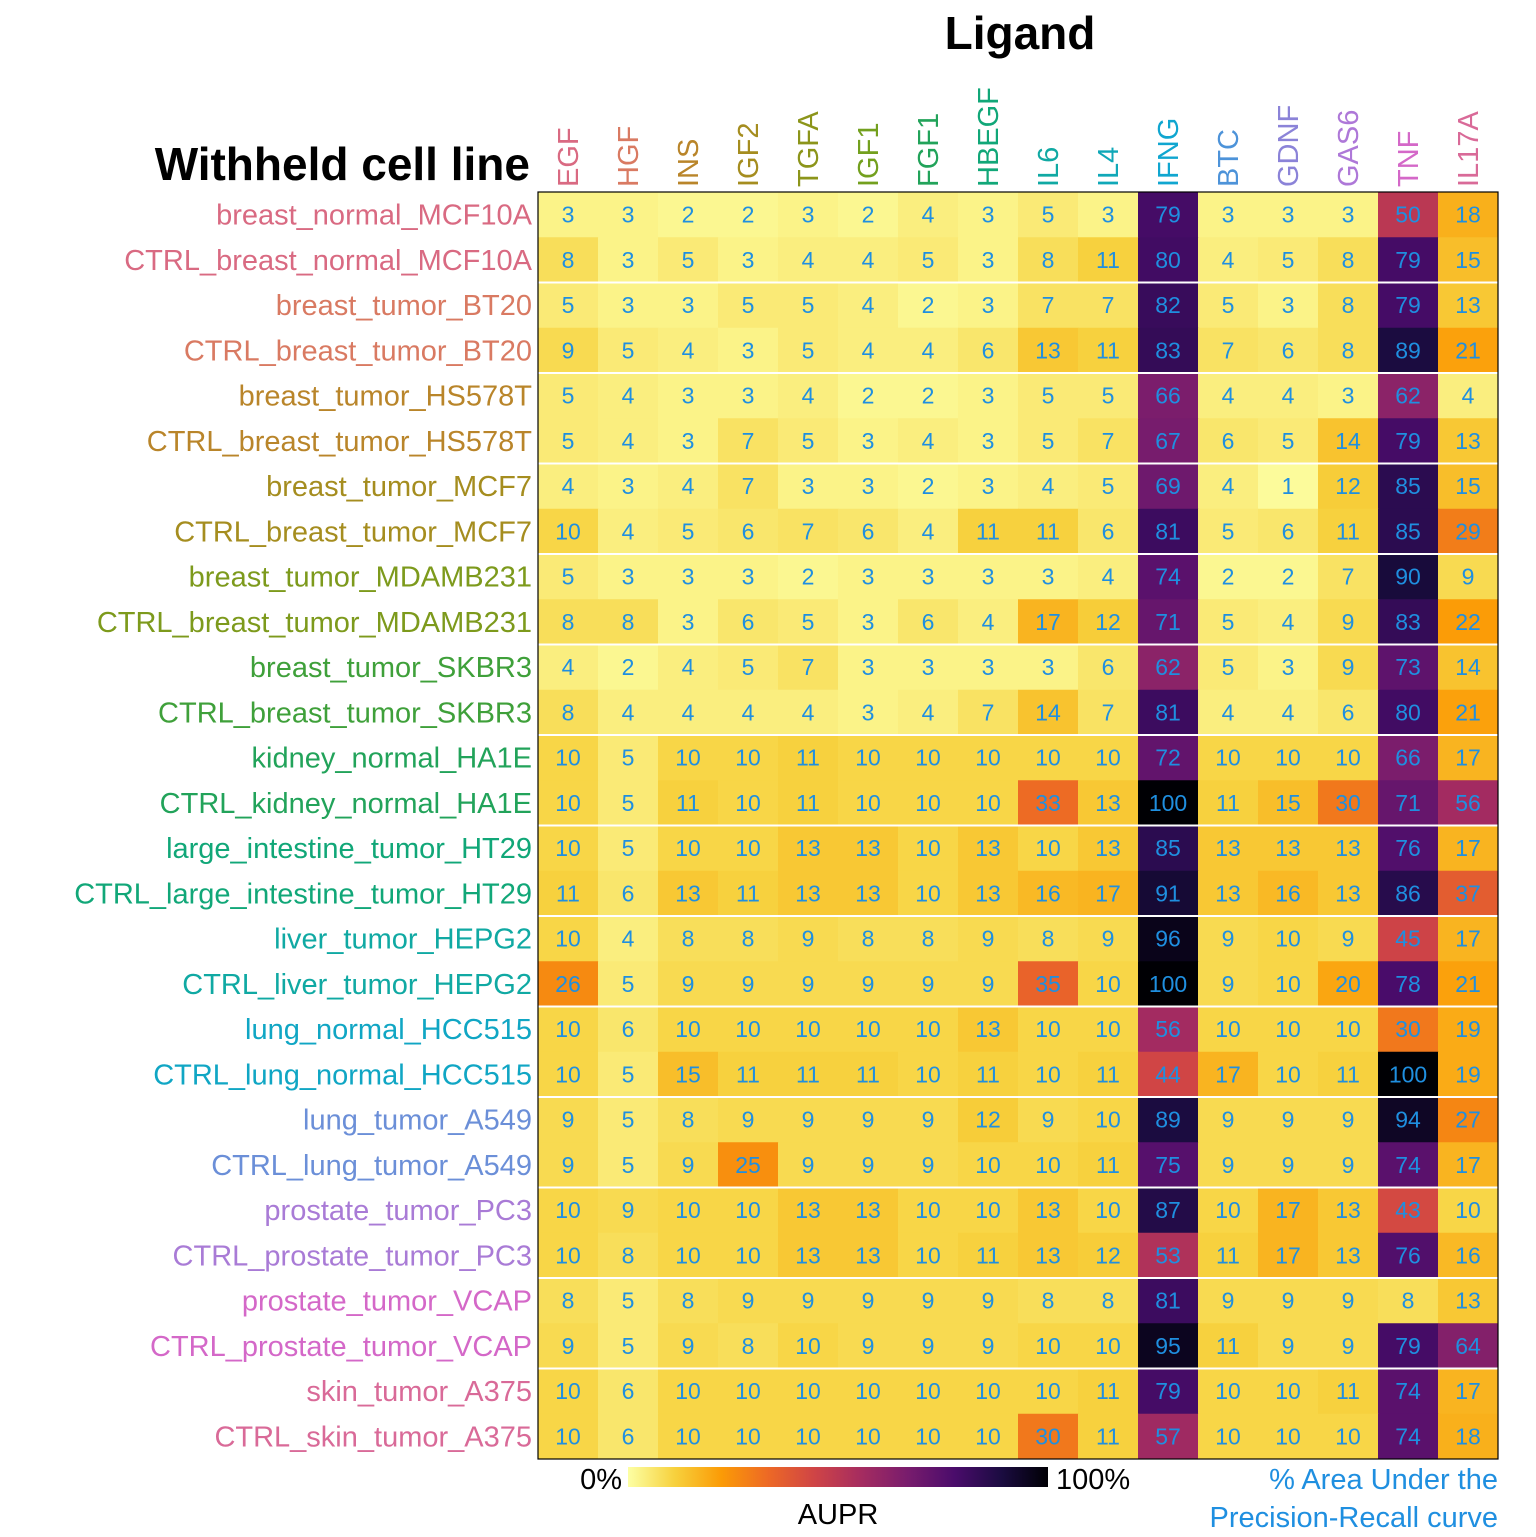 This screenshot has width=1536, height=1537. I want to click on column-label: FGF1, so click(929, 150).